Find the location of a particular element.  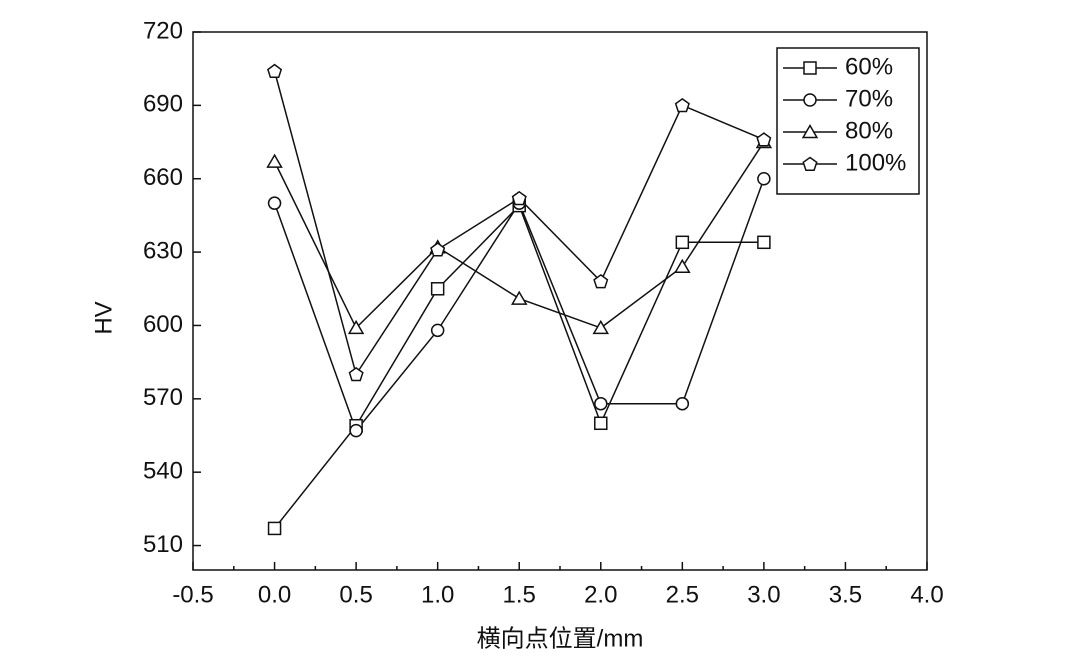

legend-label: 60% is located at coordinates (869, 66).